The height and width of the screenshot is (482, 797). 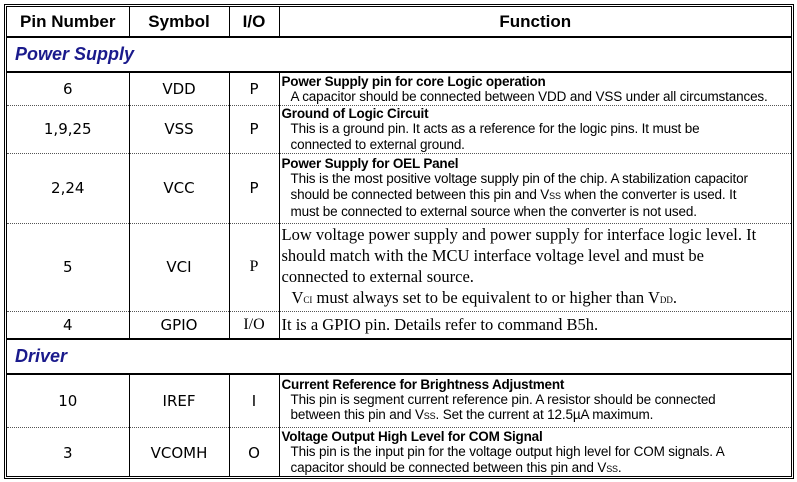 What do you see at coordinates (179, 267) in the screenshot?
I see `symbol-cell: VCI` at bounding box center [179, 267].